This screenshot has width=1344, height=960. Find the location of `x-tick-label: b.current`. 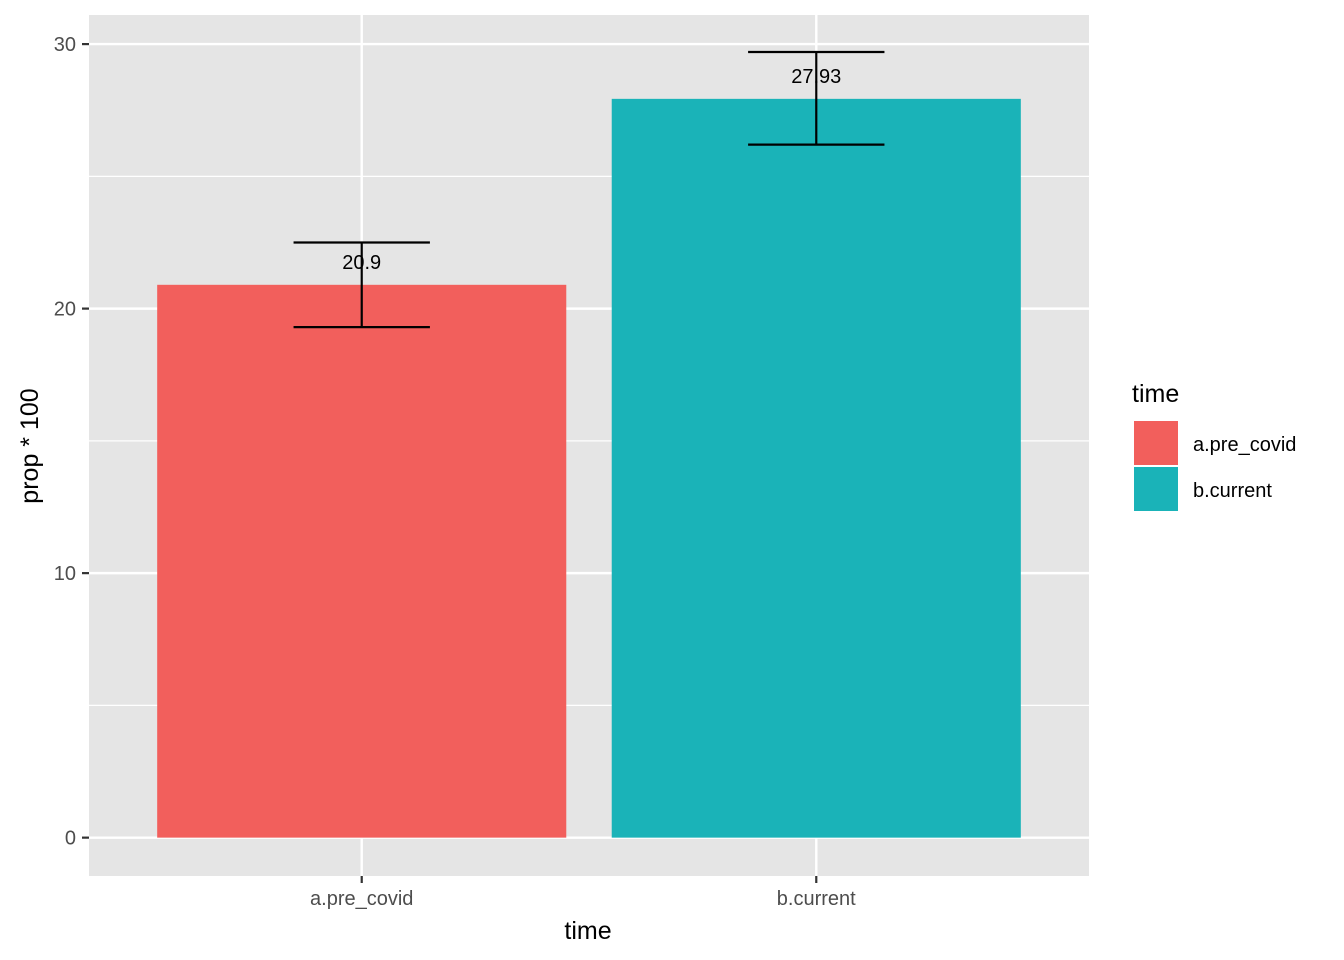

x-tick-label: b.current is located at coordinates (816, 899).